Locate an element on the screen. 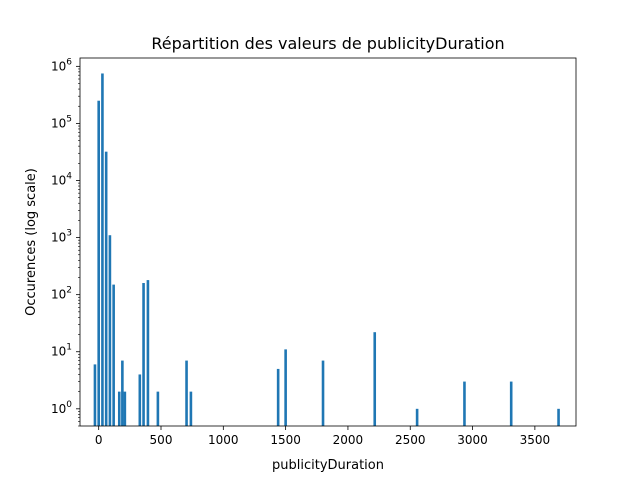 This screenshot has height=480, width=640. y-tick-label: 10² is located at coordinates (61, 294).